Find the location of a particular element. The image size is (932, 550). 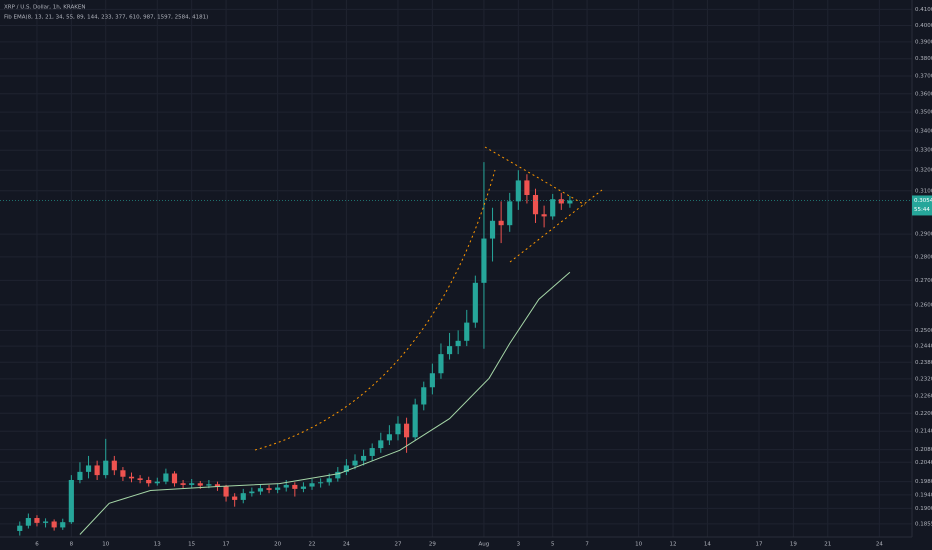

last-price-badge is located at coordinates (922, 205).